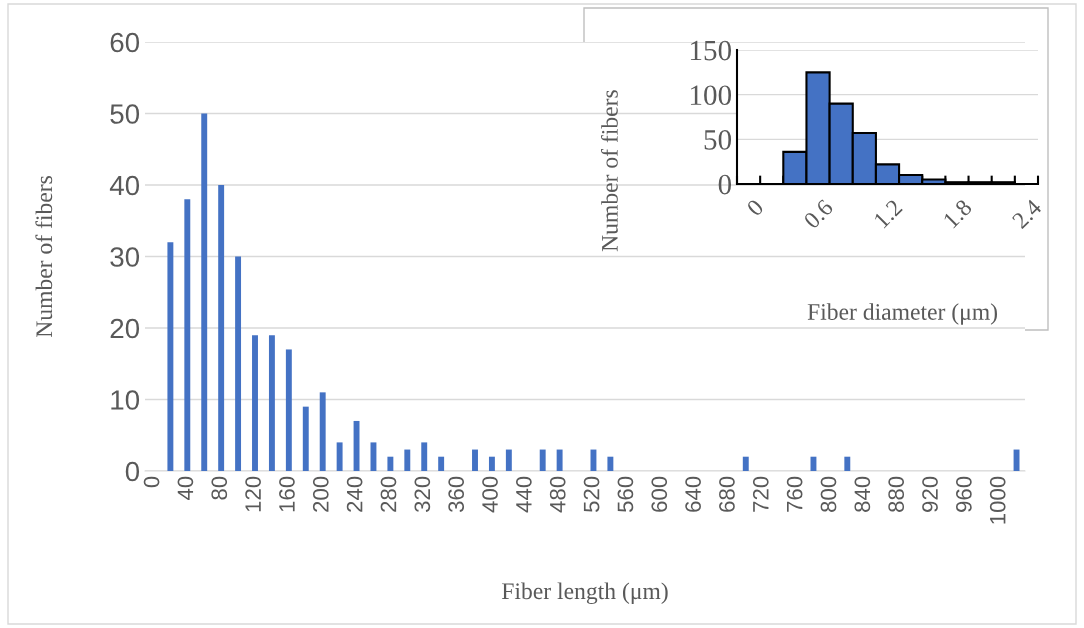 The height and width of the screenshot is (628, 1084). I want to click on x-tick-label: 600, so click(659, 494).